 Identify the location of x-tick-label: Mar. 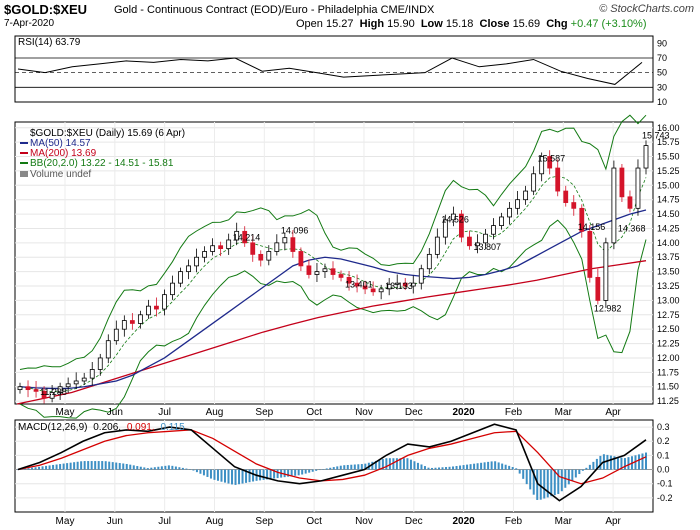
(564, 521).